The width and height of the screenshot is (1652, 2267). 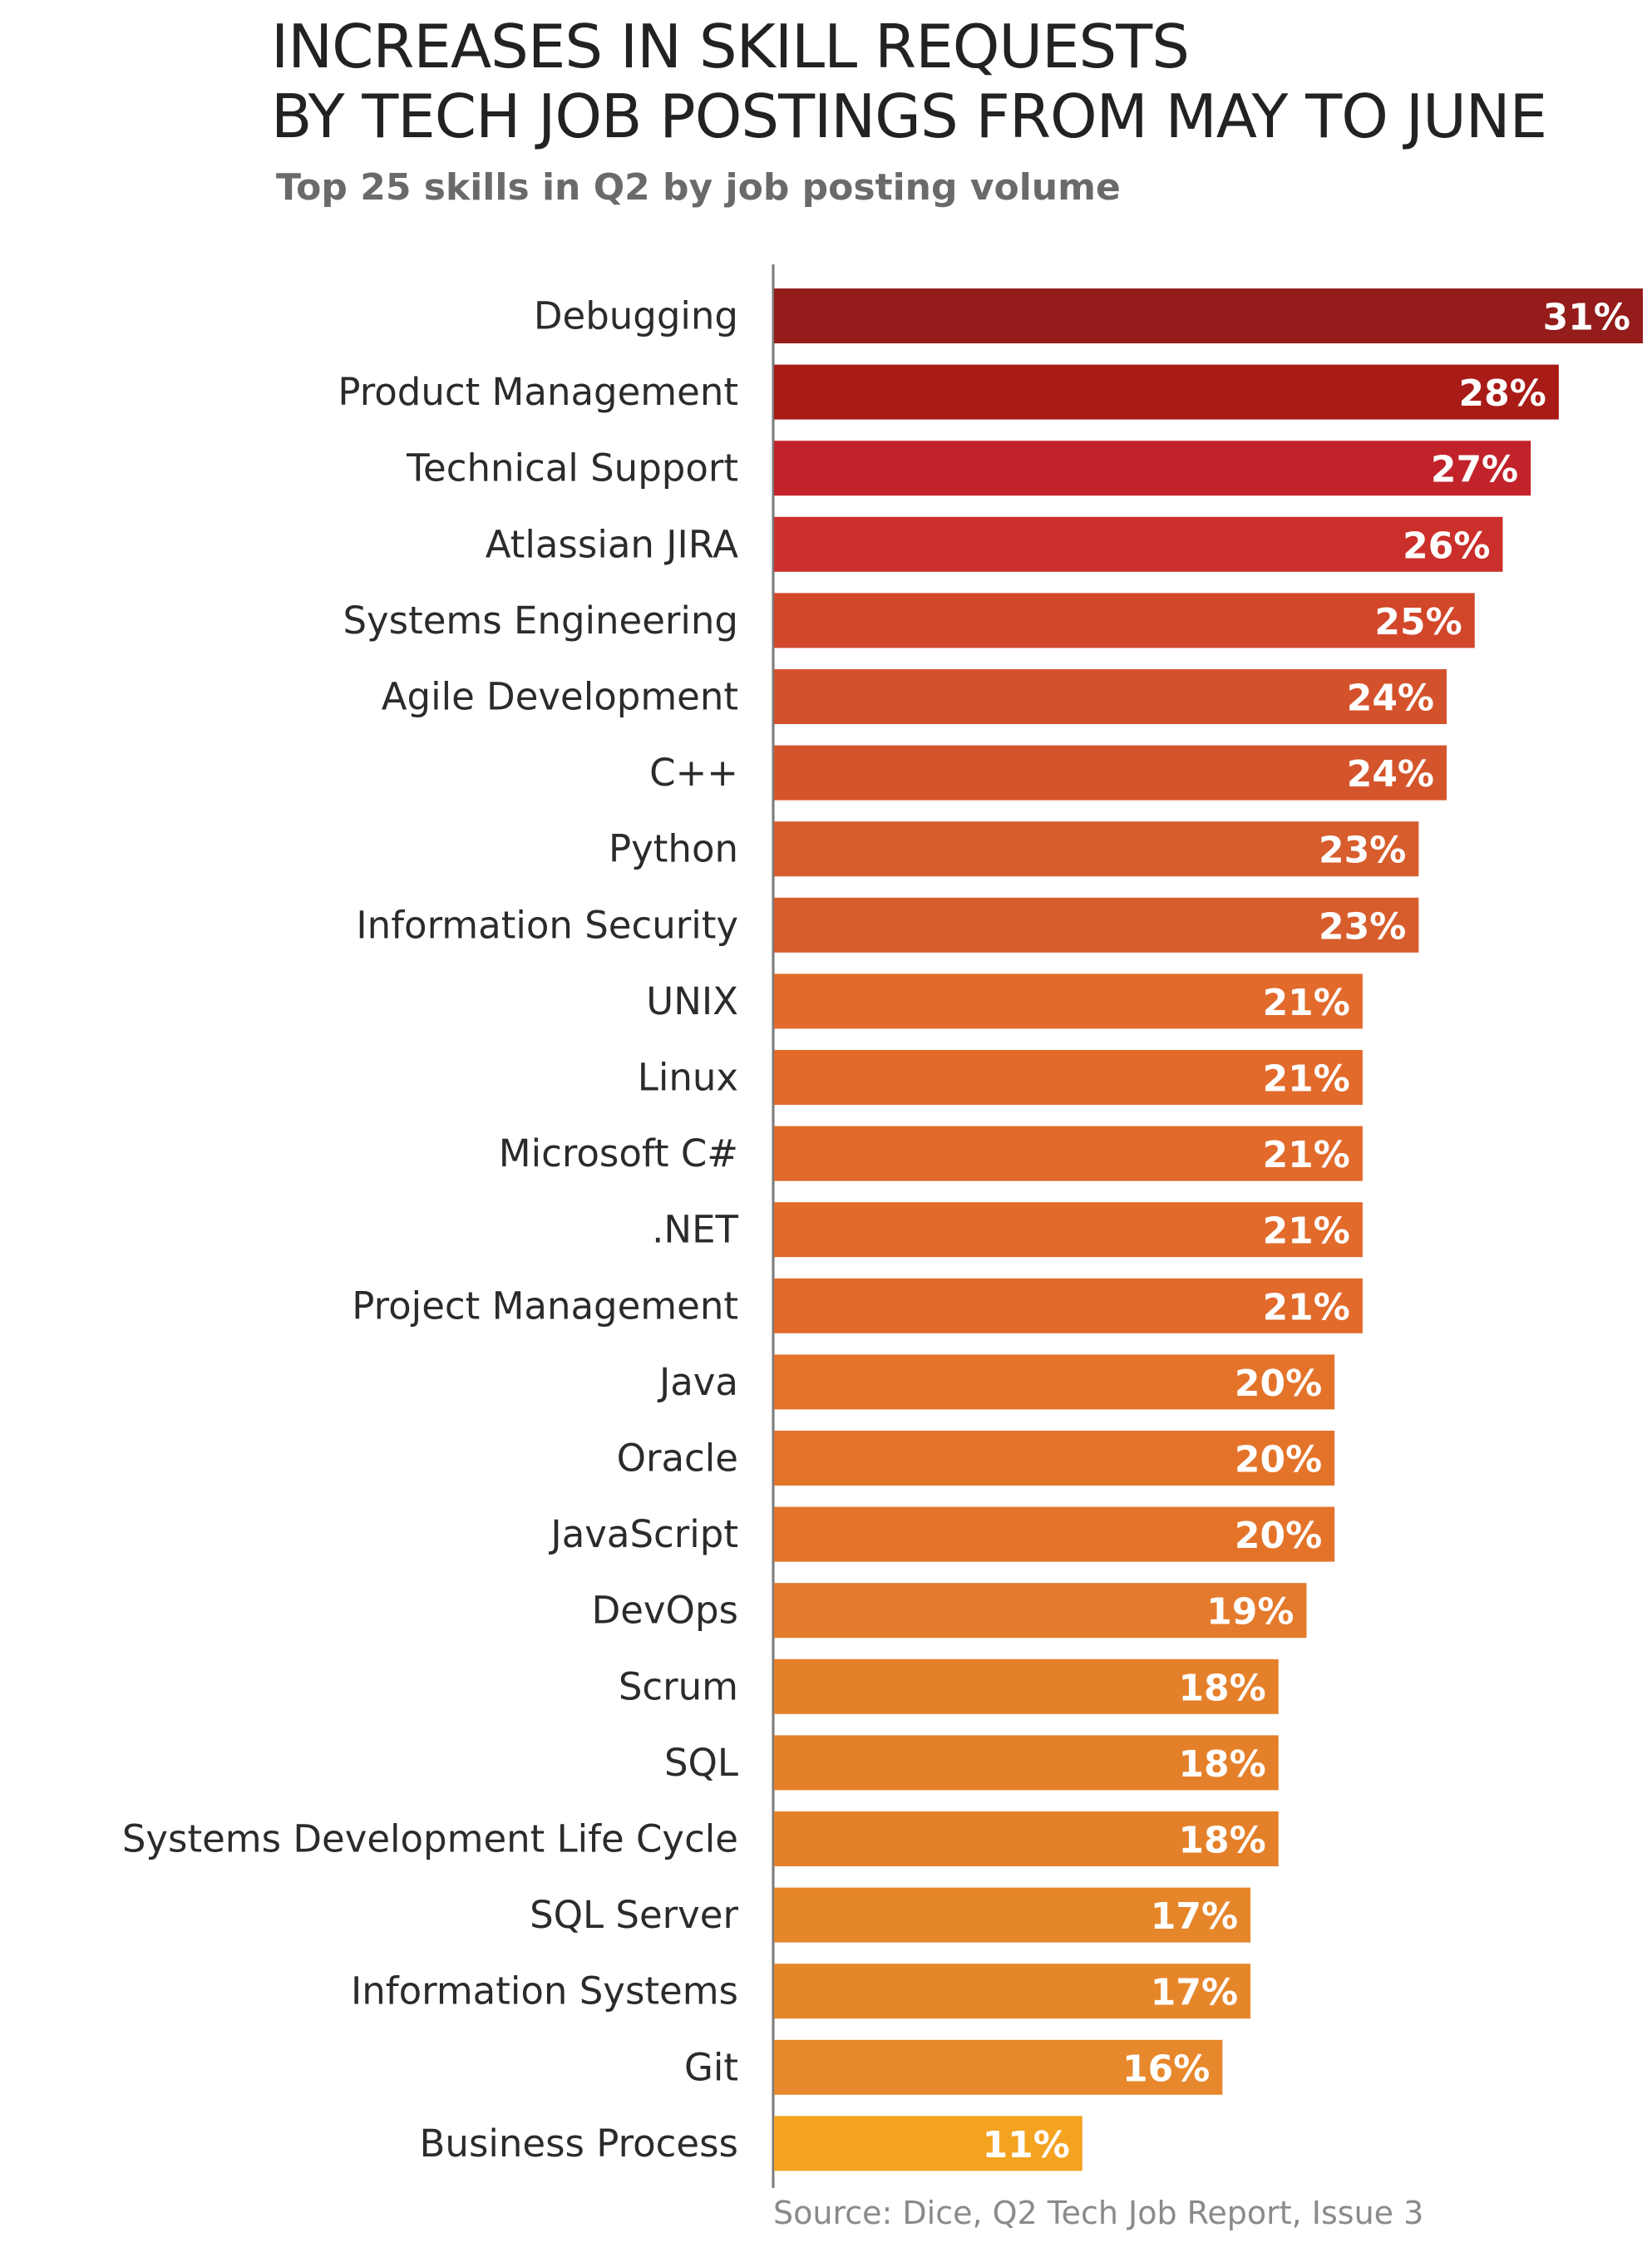 What do you see at coordinates (665, 1611) in the screenshot?
I see `category-label: DevOps` at bounding box center [665, 1611].